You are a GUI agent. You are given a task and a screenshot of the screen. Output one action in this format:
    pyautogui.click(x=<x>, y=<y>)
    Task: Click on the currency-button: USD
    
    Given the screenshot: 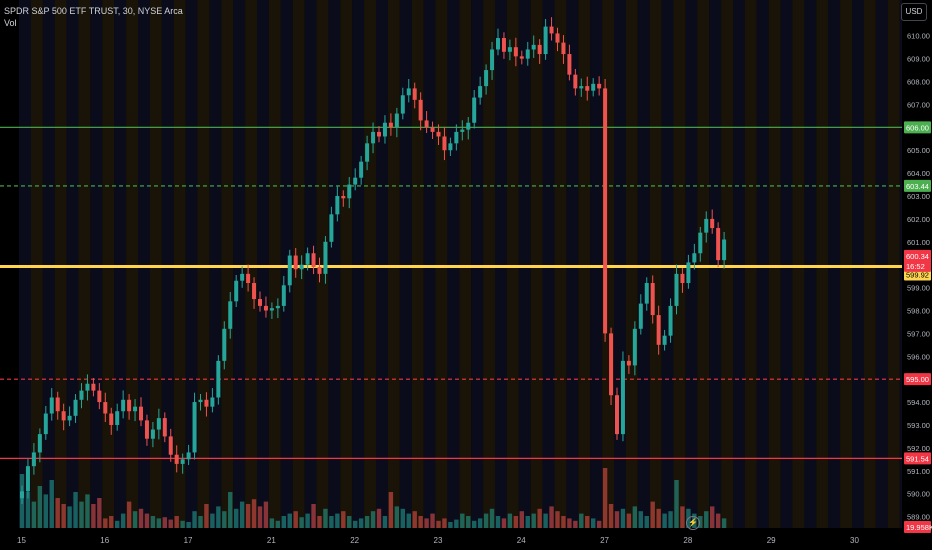 What is the action you would take?
    pyautogui.click(x=914, y=12)
    